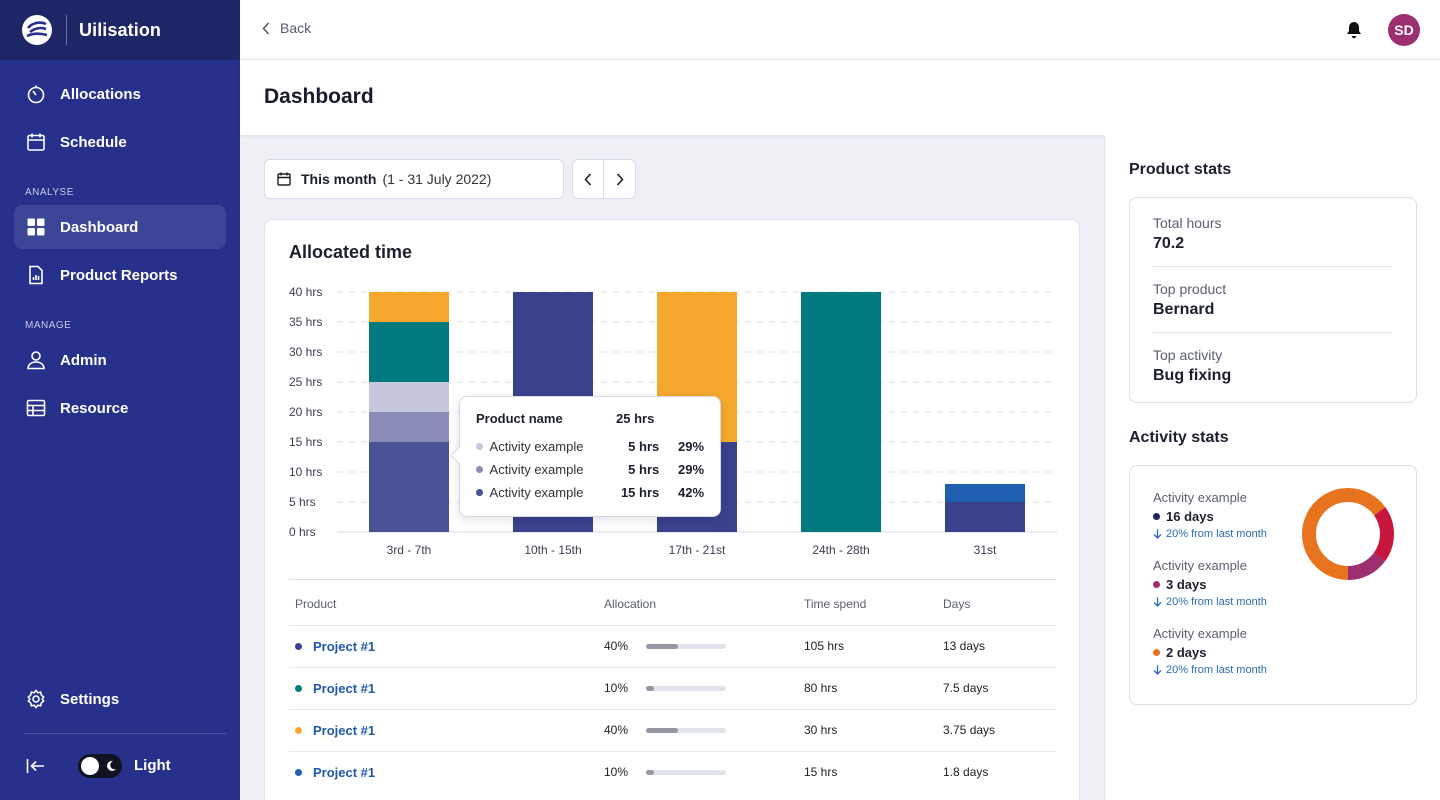 This screenshot has width=1440, height=800. Describe the element at coordinates (152, 765) in the screenshot. I see `theme-label: Light` at that location.